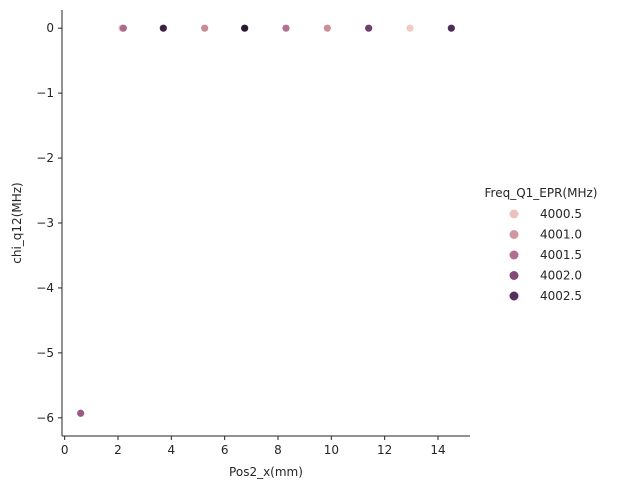  I want to click on legend-title: Freq_Q1_EPR(MHz), so click(541, 193).